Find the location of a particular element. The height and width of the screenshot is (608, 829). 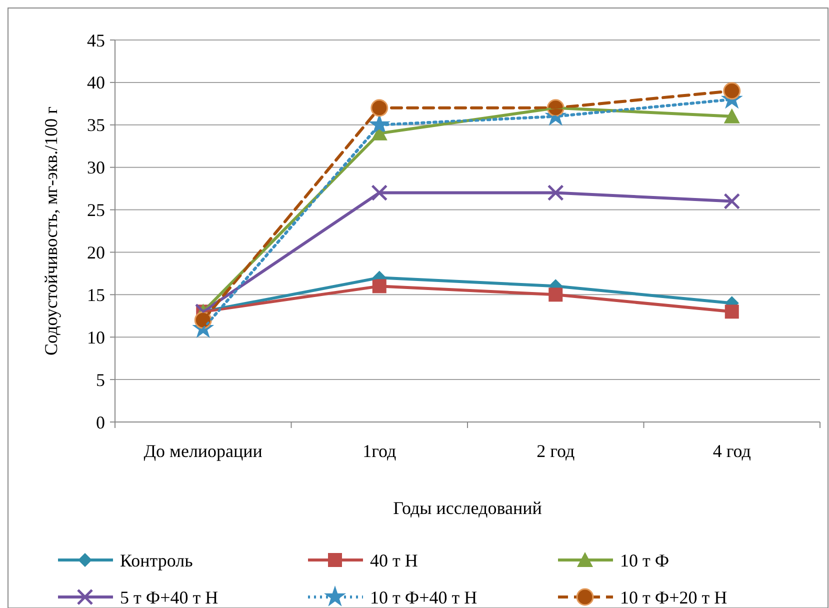

legend-label: 5 т Ф+40 т Н is located at coordinates (169, 597).